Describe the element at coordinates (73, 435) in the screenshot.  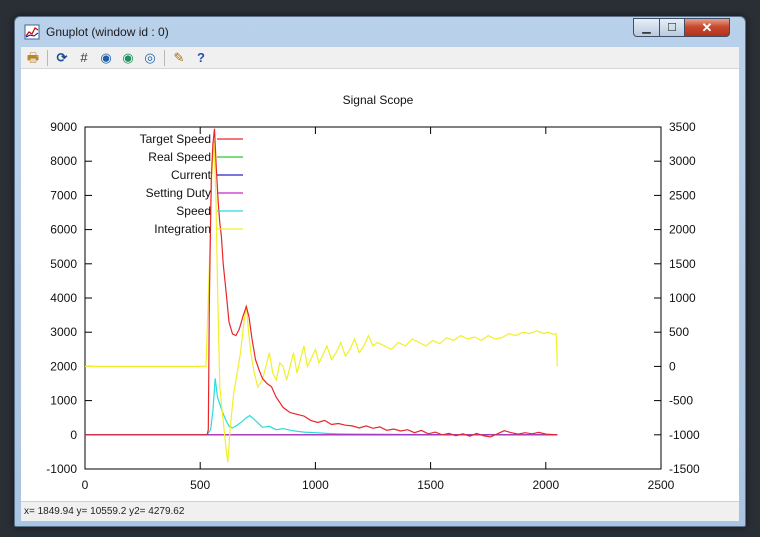
I see `y-tick-label: 0` at that location.